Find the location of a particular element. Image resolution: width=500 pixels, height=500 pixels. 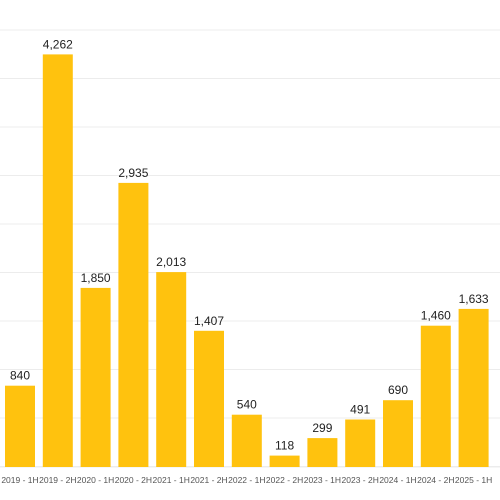

x-tick-label-1: 2019 - 2H is located at coordinates (57, 480).